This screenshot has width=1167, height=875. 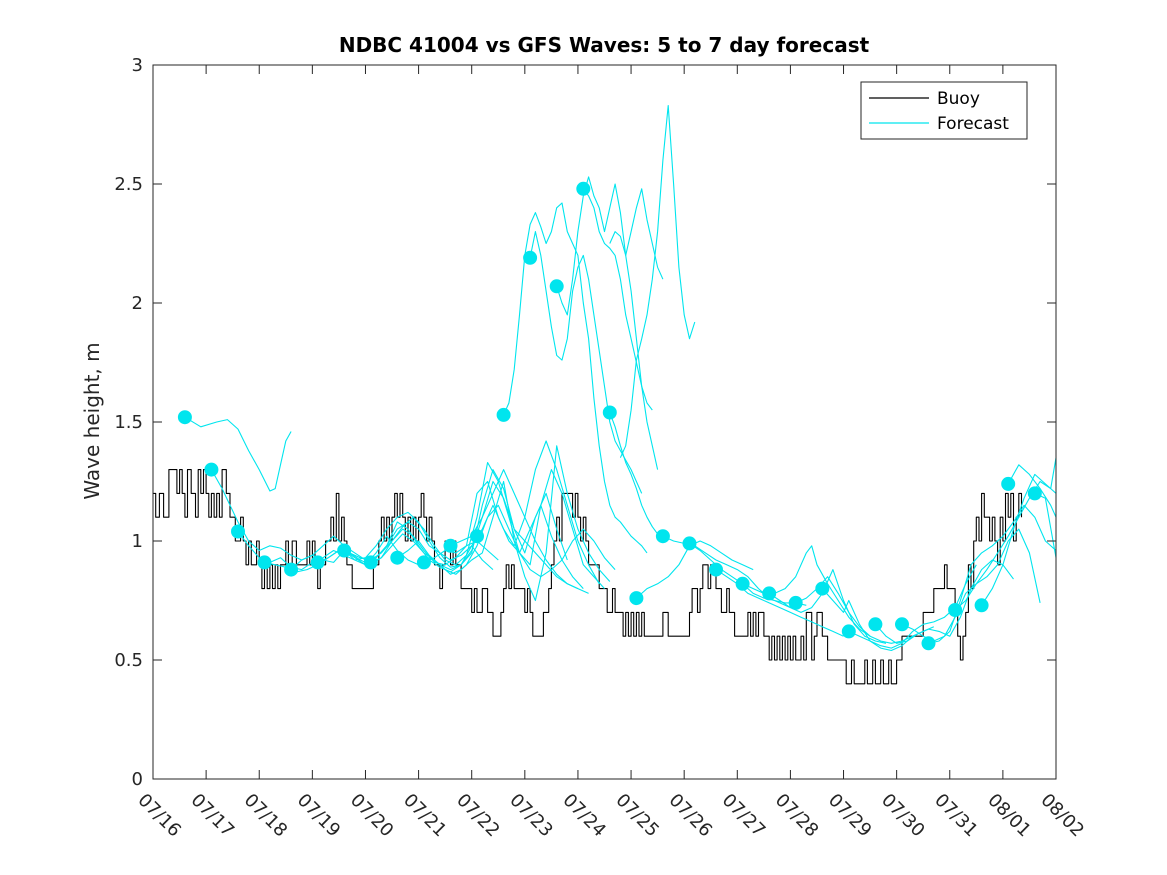 I want to click on y-tick-label-0: 0, so click(x=137, y=779).